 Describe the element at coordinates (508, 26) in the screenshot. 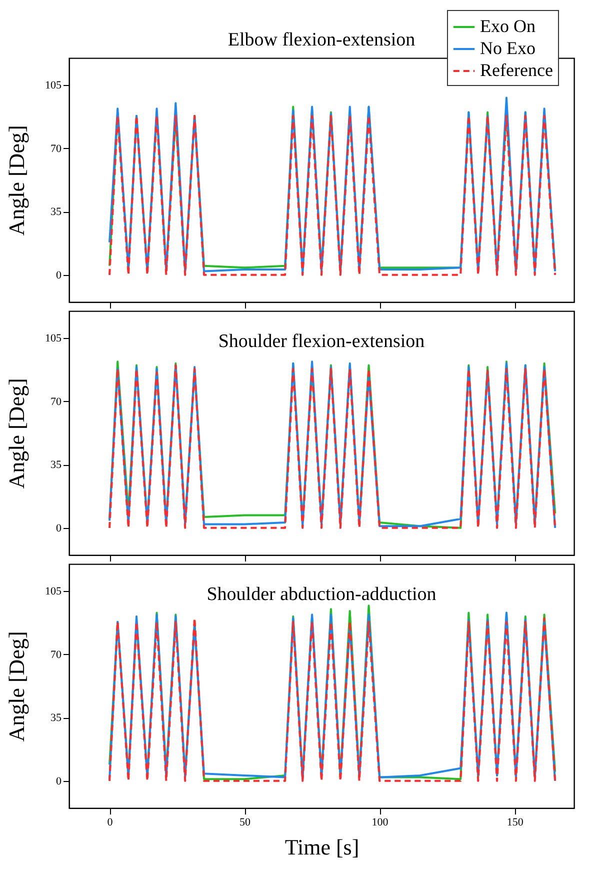

I see `legend-label: Exo On` at that location.